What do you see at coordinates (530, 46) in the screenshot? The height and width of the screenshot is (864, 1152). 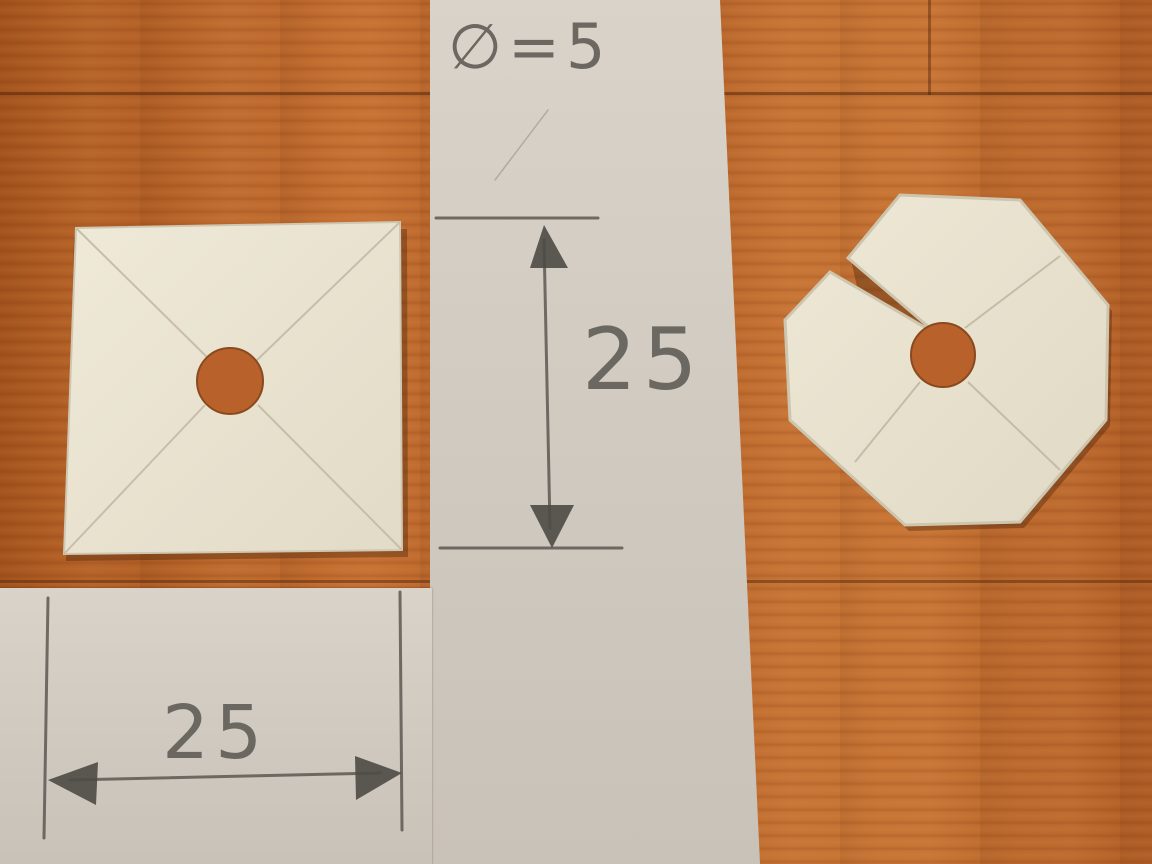 I see `diameter-label: ∅=5` at bounding box center [530, 46].